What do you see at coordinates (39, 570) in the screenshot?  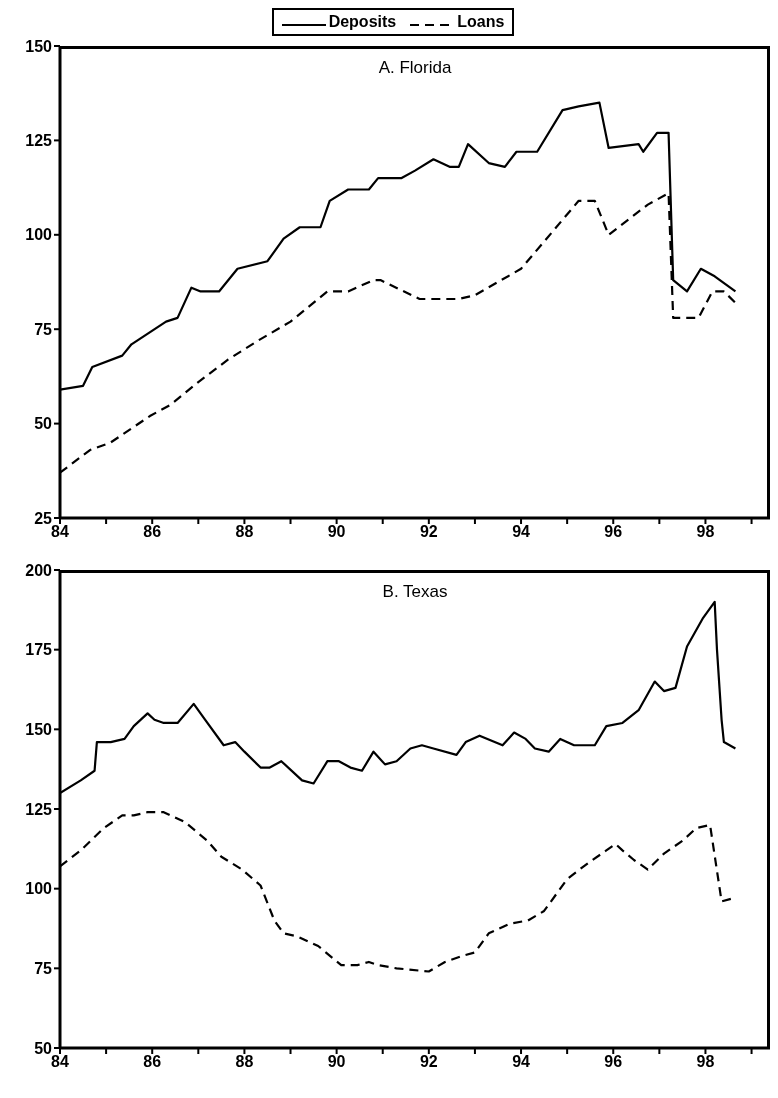 I see `y-tick-label: 200` at bounding box center [39, 570].